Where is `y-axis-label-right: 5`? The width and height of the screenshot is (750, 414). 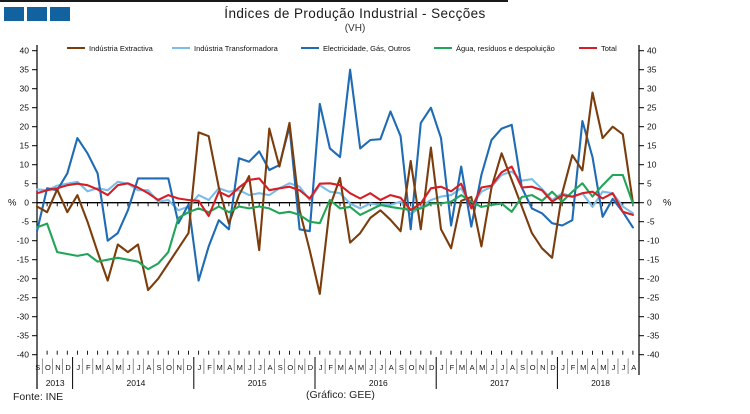
y-axis-label-right: 5 is located at coordinates (649, 184).